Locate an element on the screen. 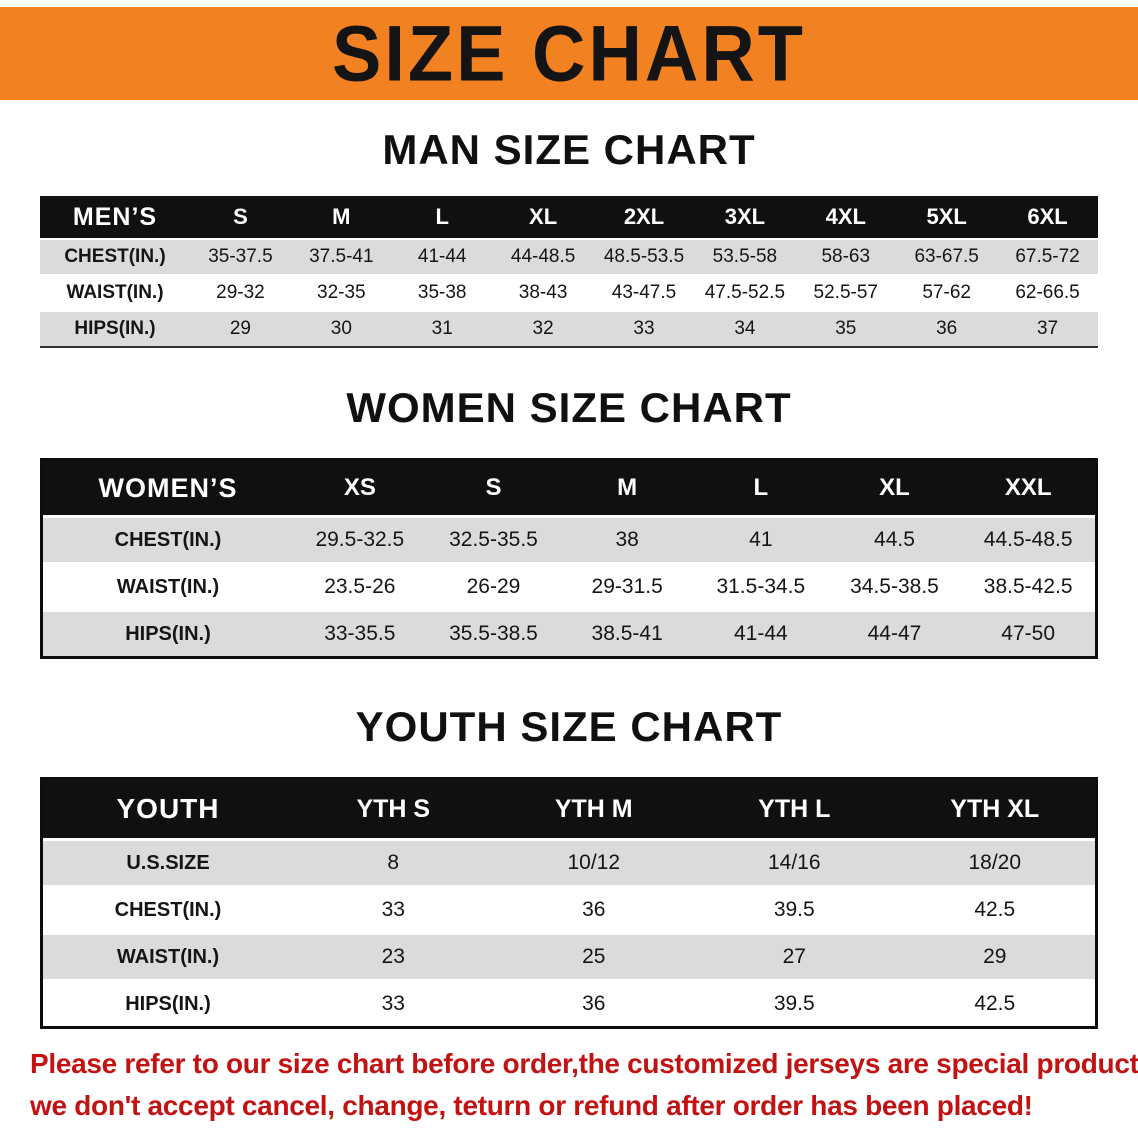  banner: SIZE CHART is located at coordinates (569, 53).